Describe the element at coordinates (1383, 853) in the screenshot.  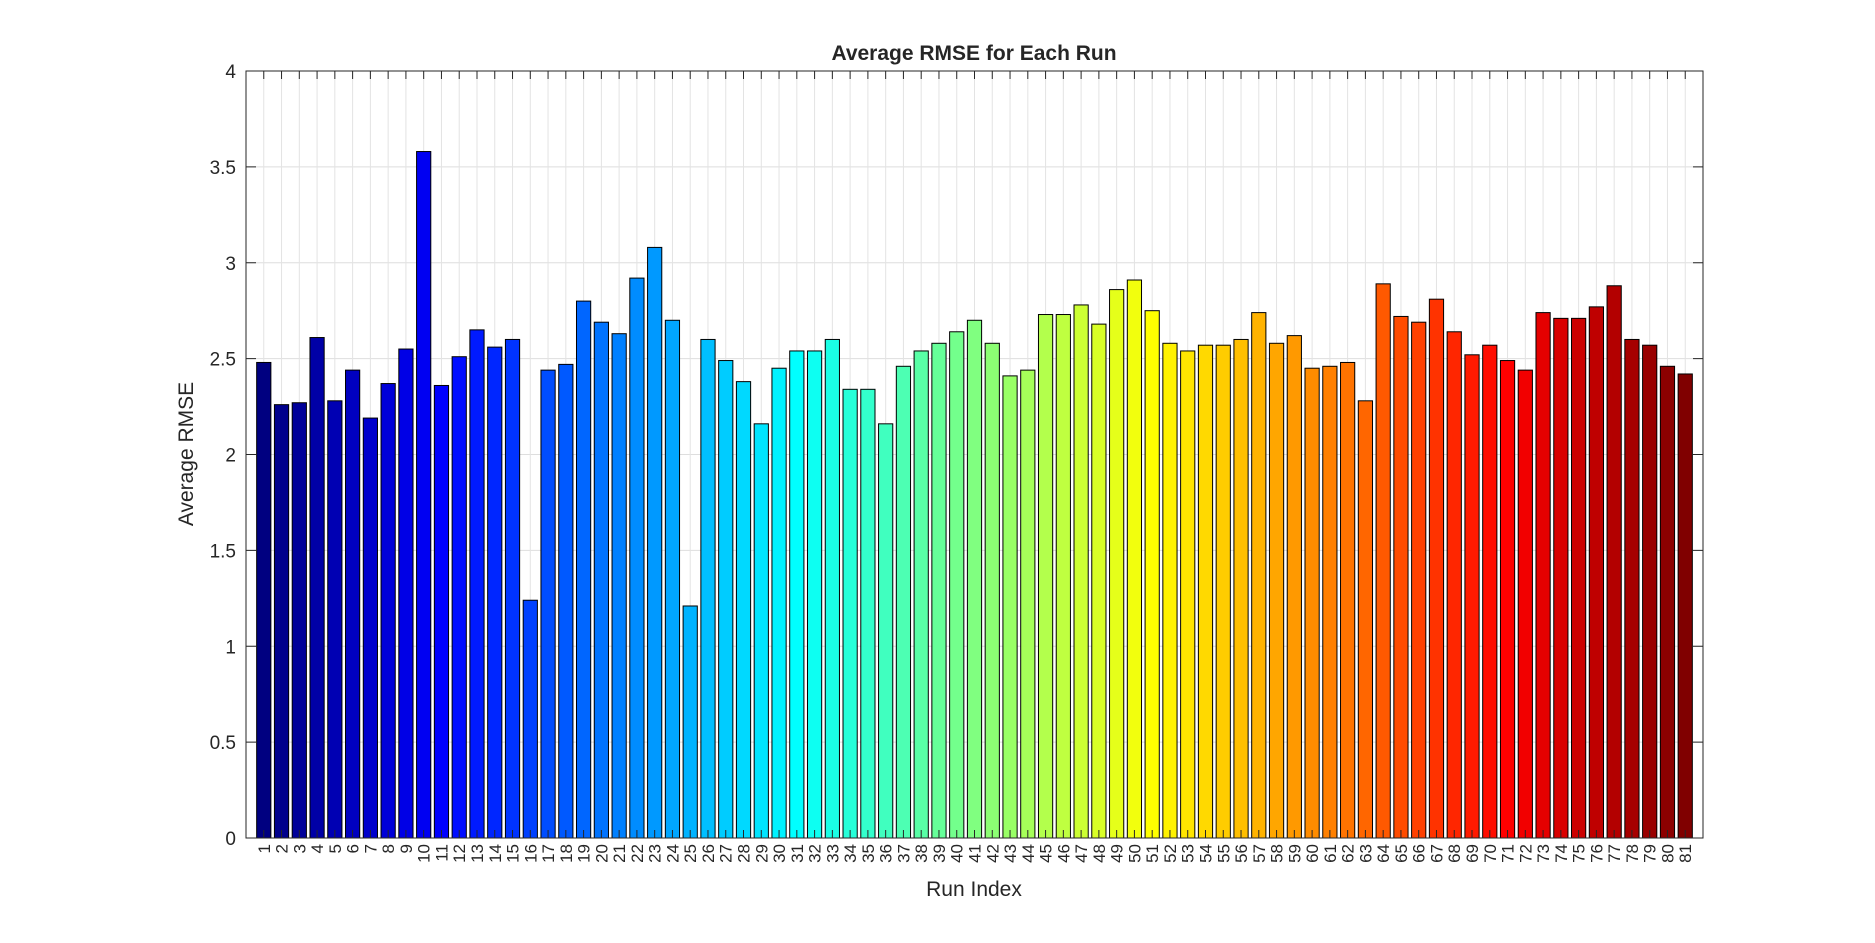
I see `x-tick-label: 64` at that location.